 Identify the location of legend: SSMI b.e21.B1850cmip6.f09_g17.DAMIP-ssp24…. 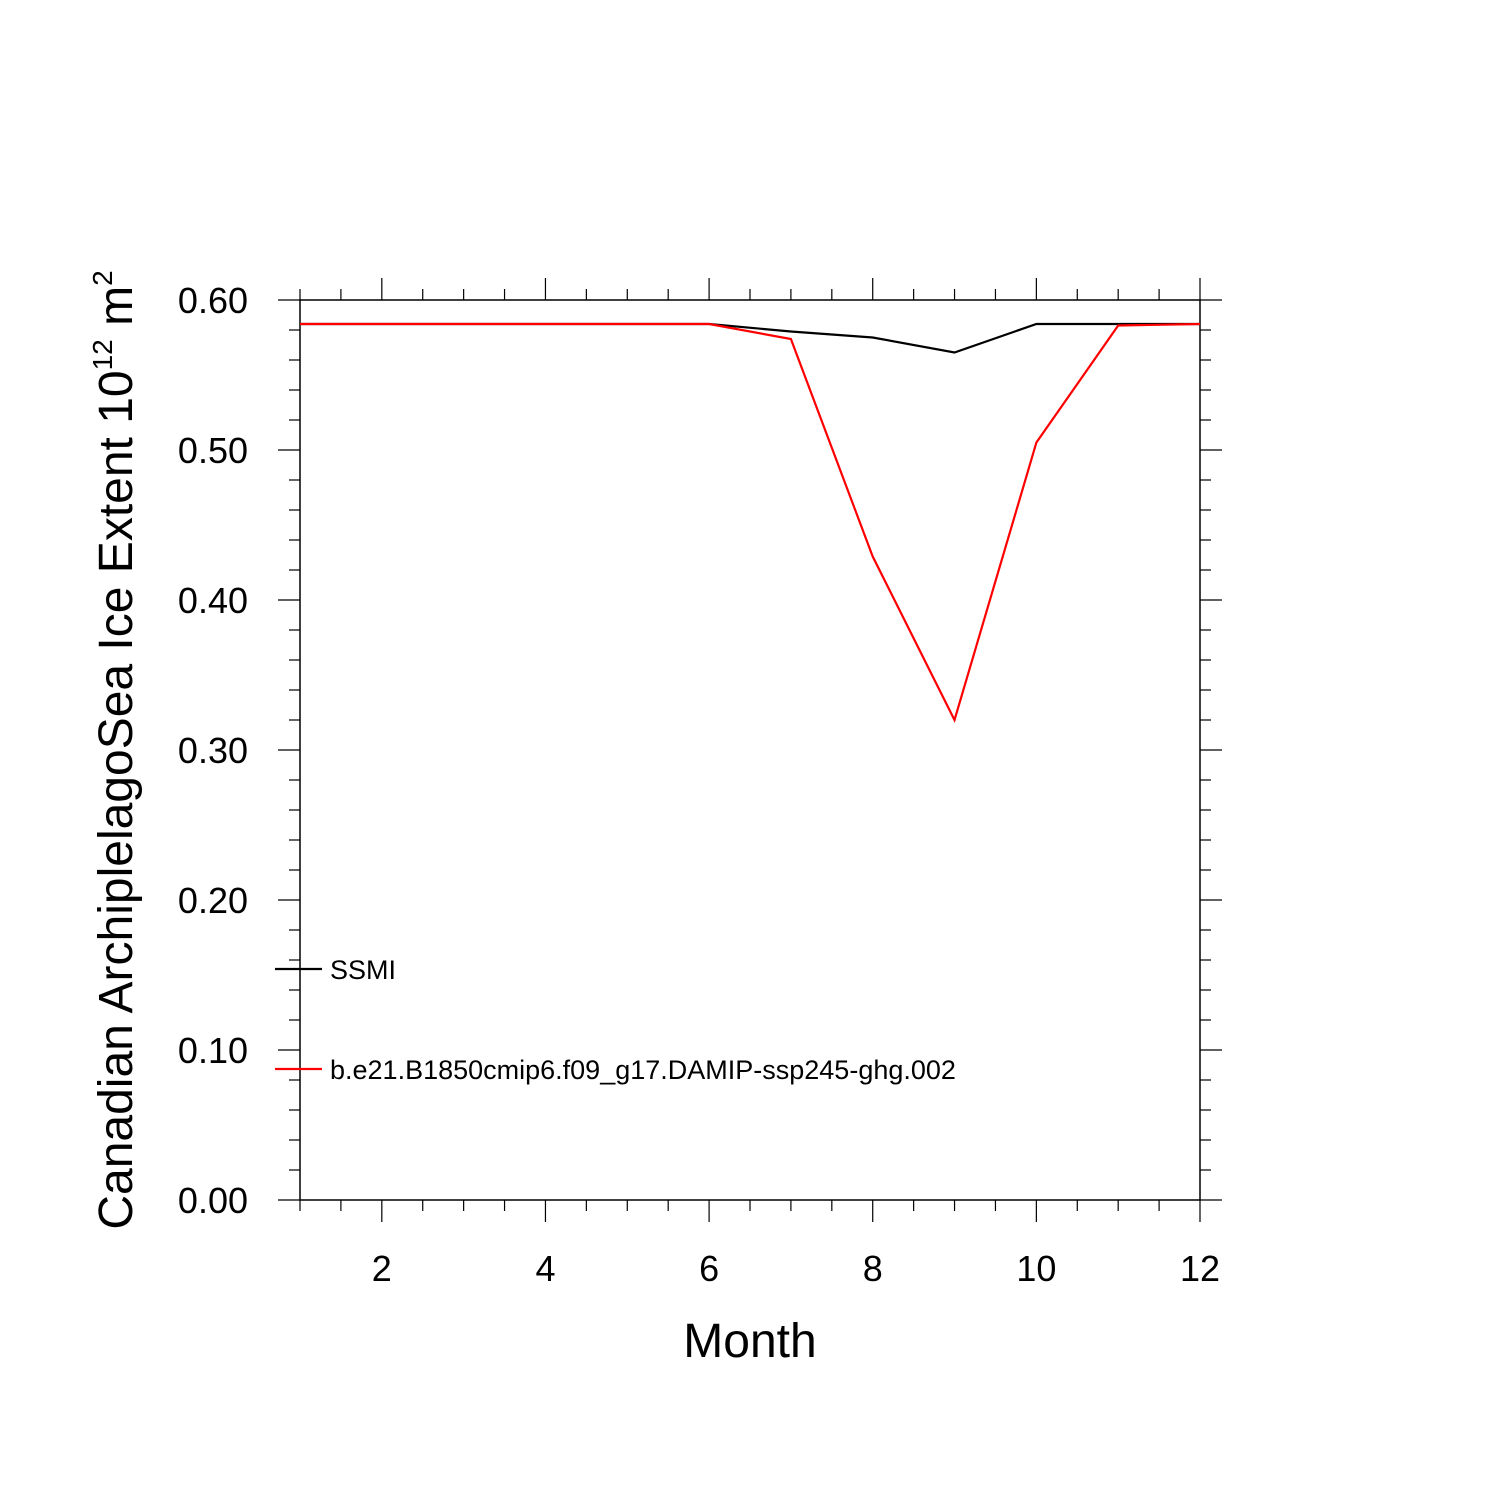
(615, 1020).